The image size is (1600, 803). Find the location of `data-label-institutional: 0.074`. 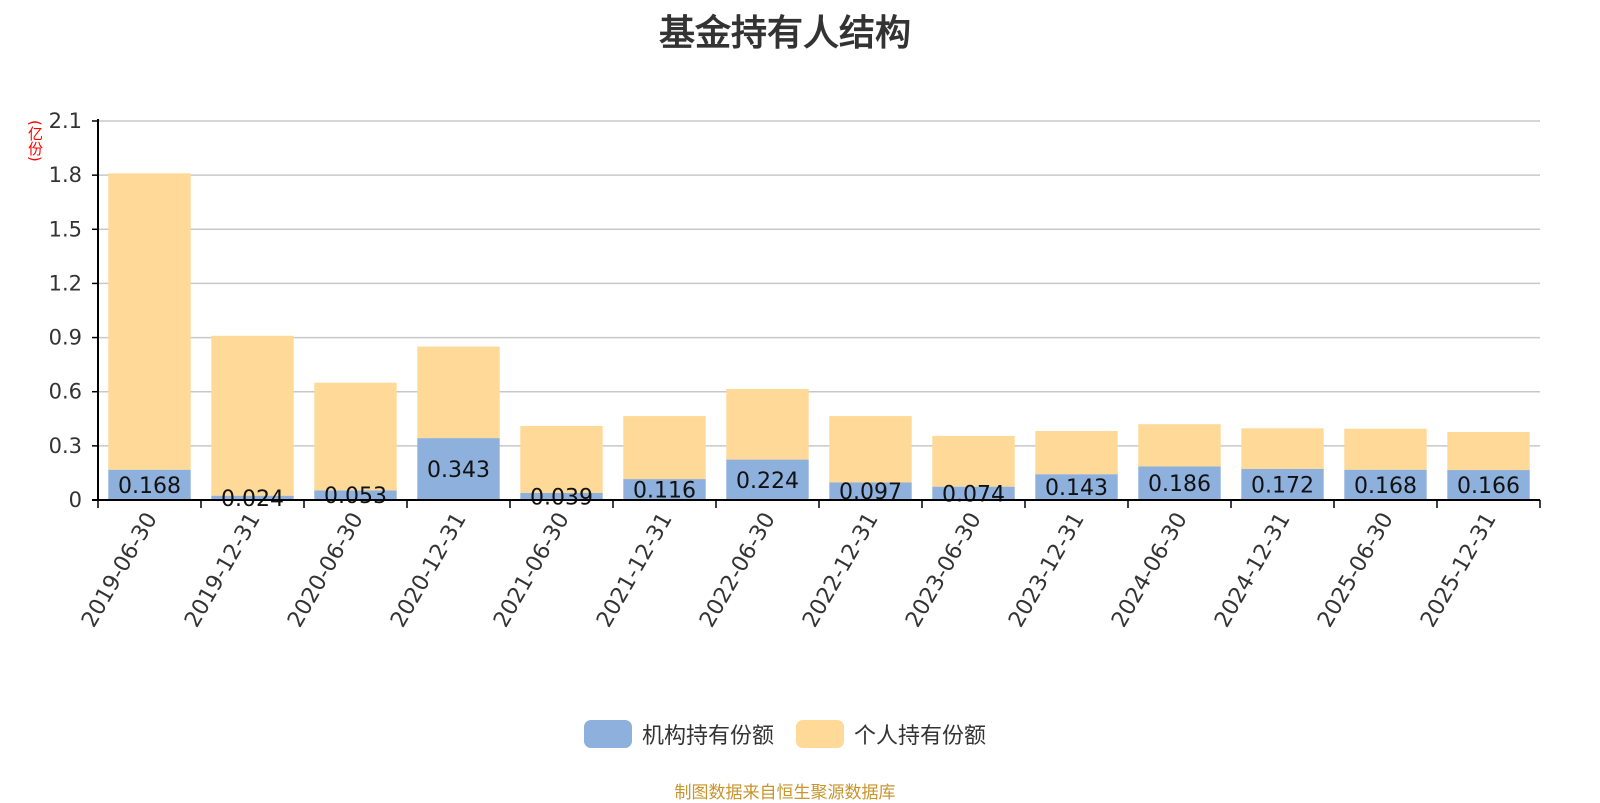

data-label-institutional: 0.074 is located at coordinates (973, 494).